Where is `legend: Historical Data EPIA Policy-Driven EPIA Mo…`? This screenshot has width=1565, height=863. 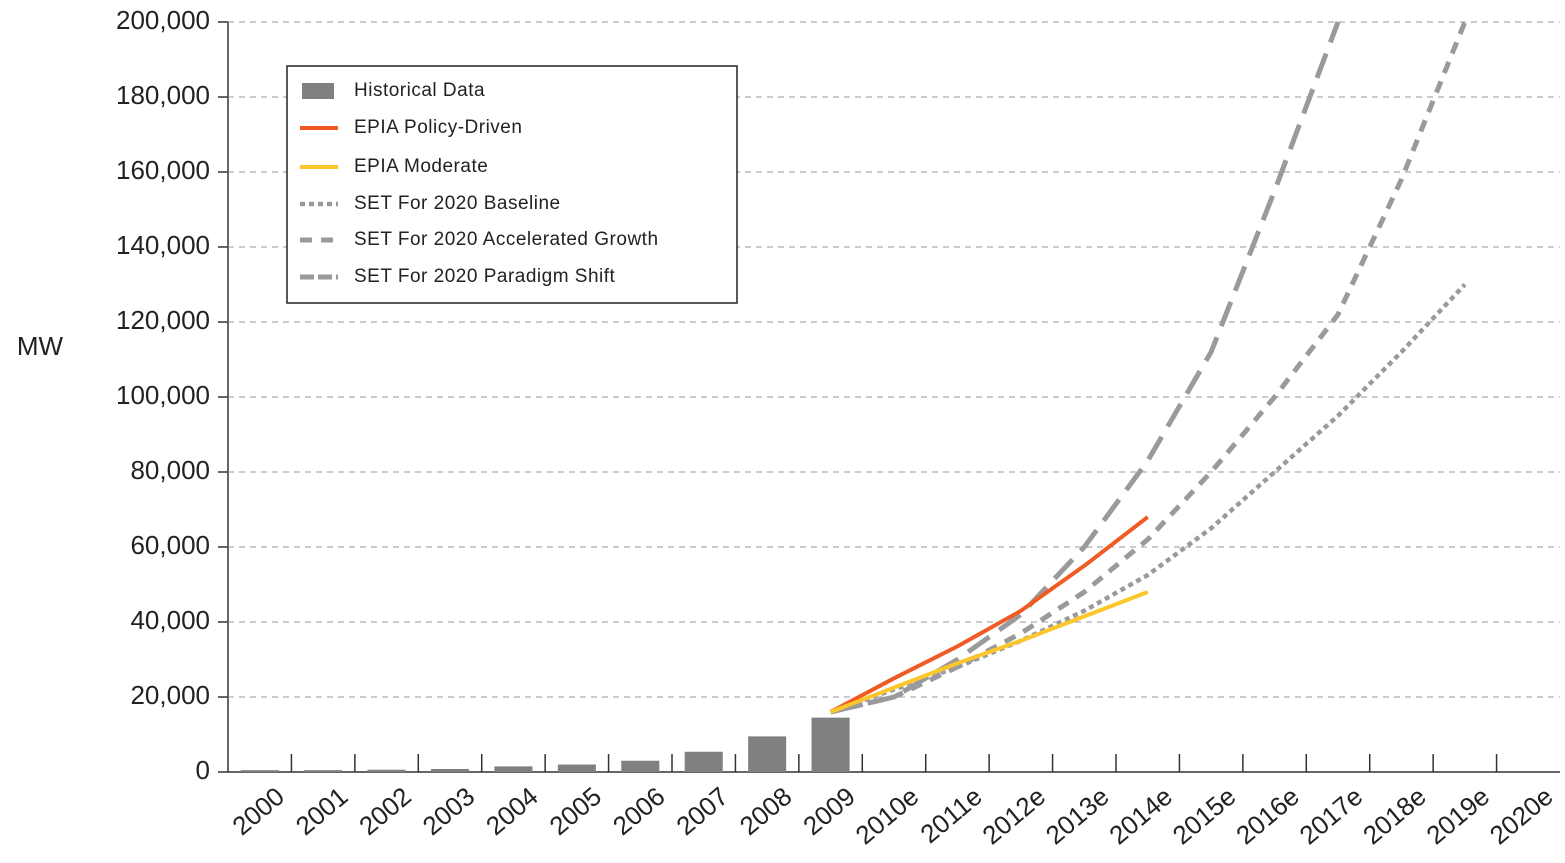 legend: Historical Data EPIA Policy-Driven EPIA Mo… is located at coordinates (512, 184).